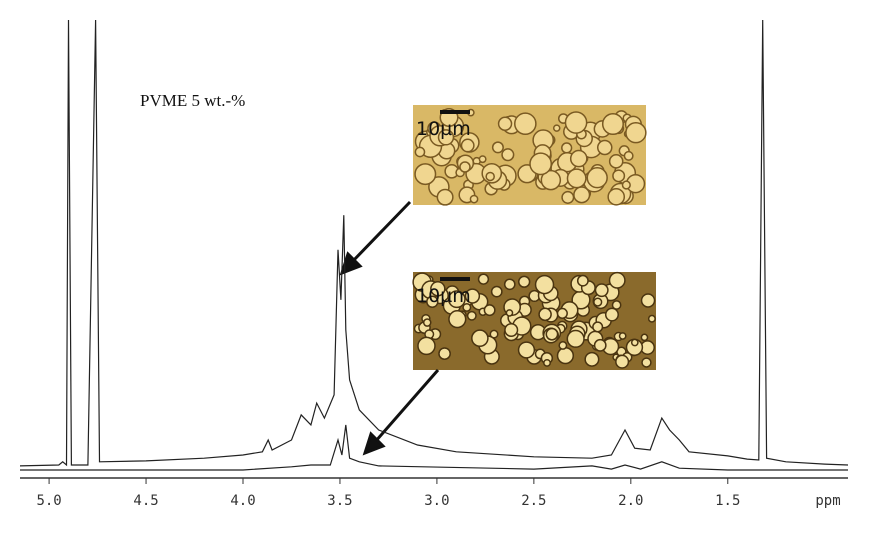 This screenshot has width=882, height=537. What do you see at coordinates (630, 501) in the screenshot?
I see `x-tick-label: 2.0` at bounding box center [630, 501].